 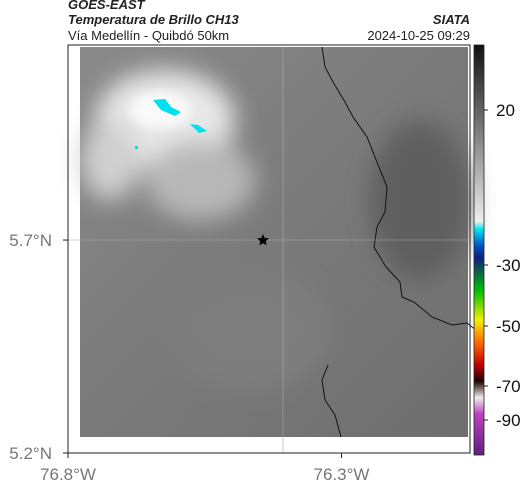 I want to click on colorbar-label: -90, so click(x=508, y=420).